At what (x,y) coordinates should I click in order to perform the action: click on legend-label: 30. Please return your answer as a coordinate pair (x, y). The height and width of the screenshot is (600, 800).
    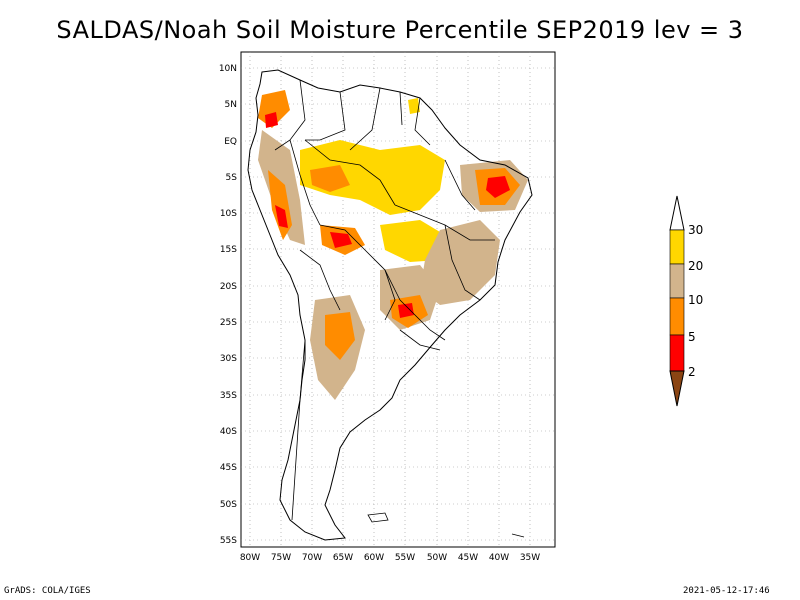
    Looking at the image, I should click on (695, 230).